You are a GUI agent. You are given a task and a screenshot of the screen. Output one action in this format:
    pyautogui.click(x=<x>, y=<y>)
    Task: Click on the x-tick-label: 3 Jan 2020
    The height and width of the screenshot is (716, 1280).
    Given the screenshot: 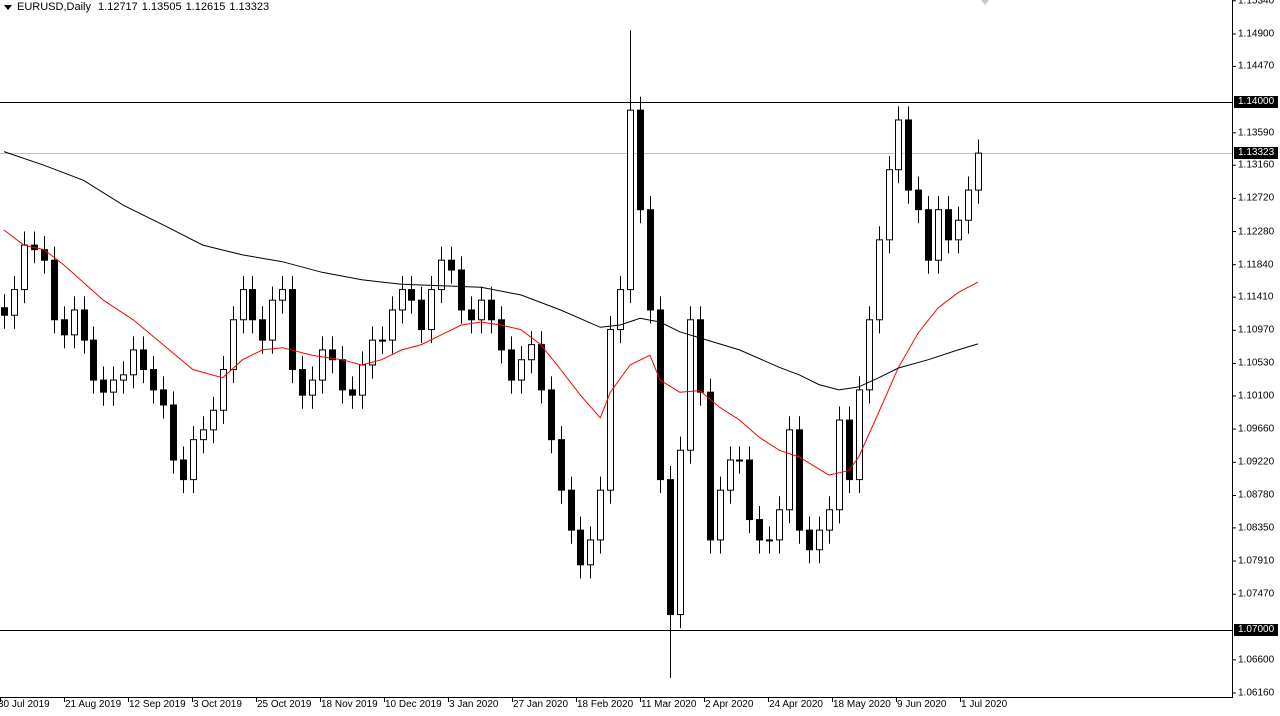 What is the action you would take?
    pyautogui.click(x=474, y=704)
    